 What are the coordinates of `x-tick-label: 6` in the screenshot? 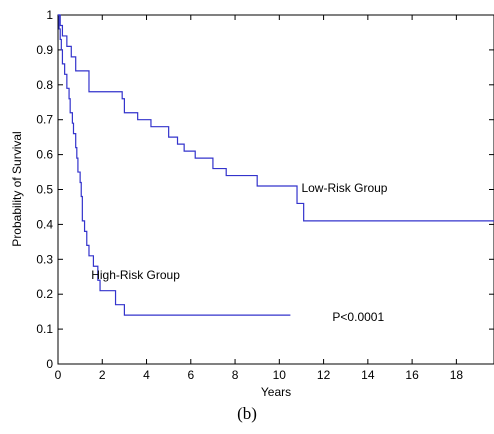 It's located at (190, 375).